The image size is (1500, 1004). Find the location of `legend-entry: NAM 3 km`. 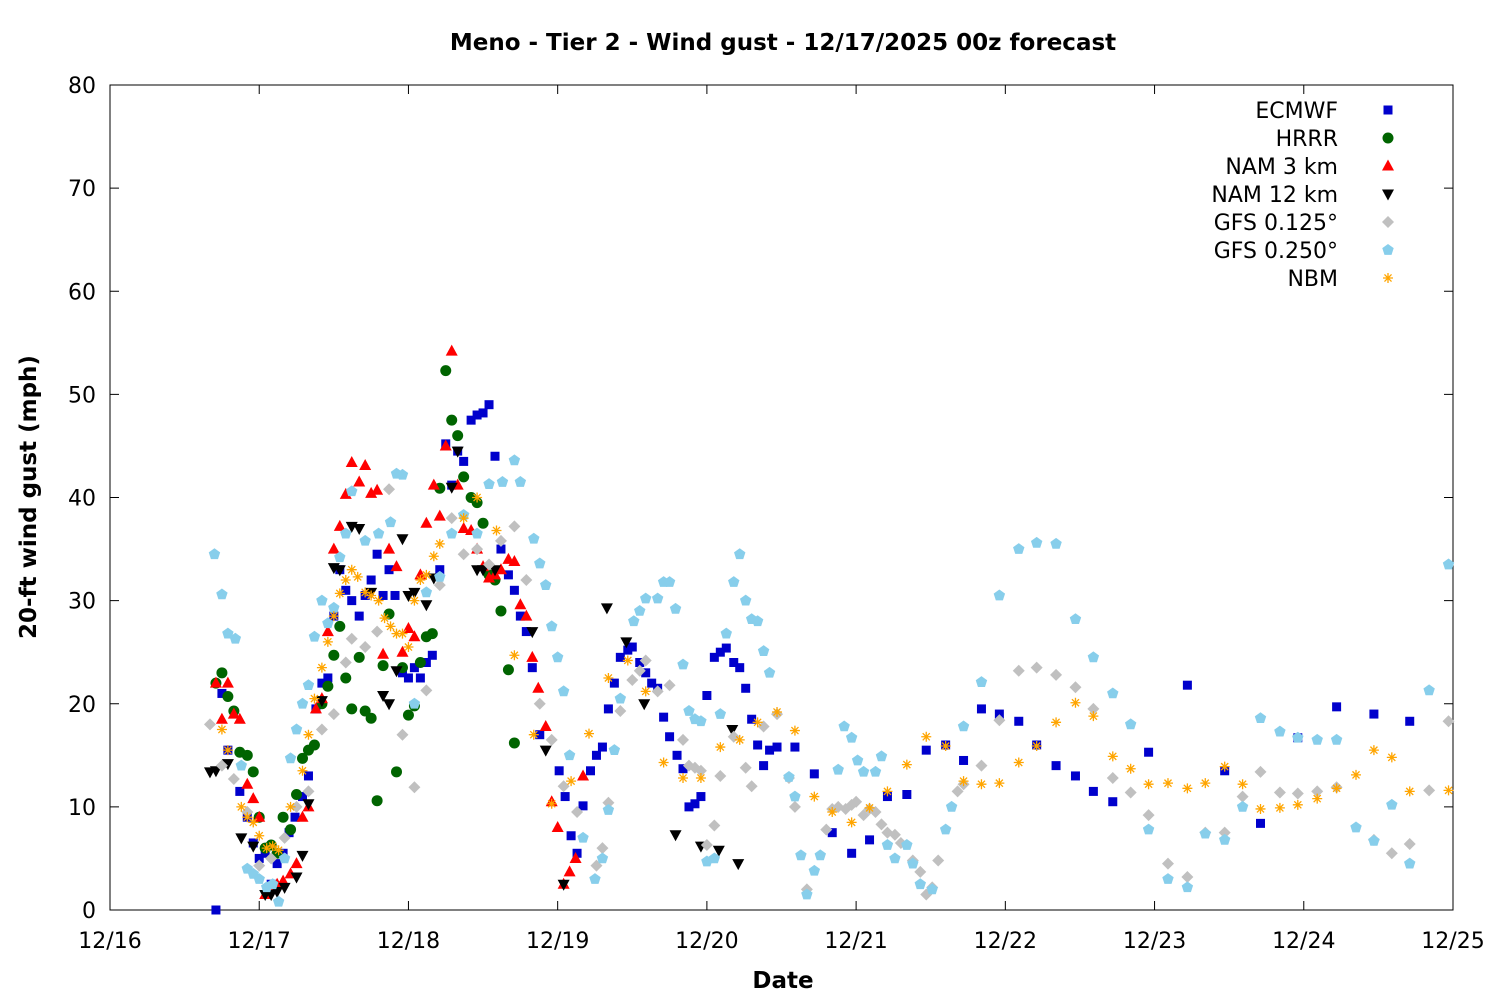

legend-entry: NAM 3 km is located at coordinates (1309, 167).